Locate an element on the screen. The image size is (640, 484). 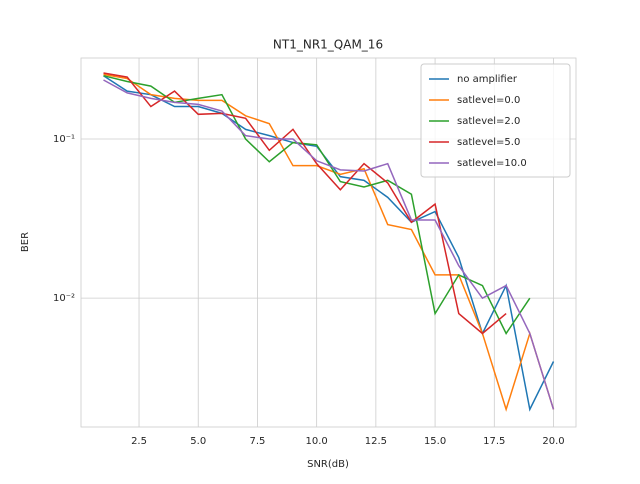
legend-box is located at coordinates (495, 120).